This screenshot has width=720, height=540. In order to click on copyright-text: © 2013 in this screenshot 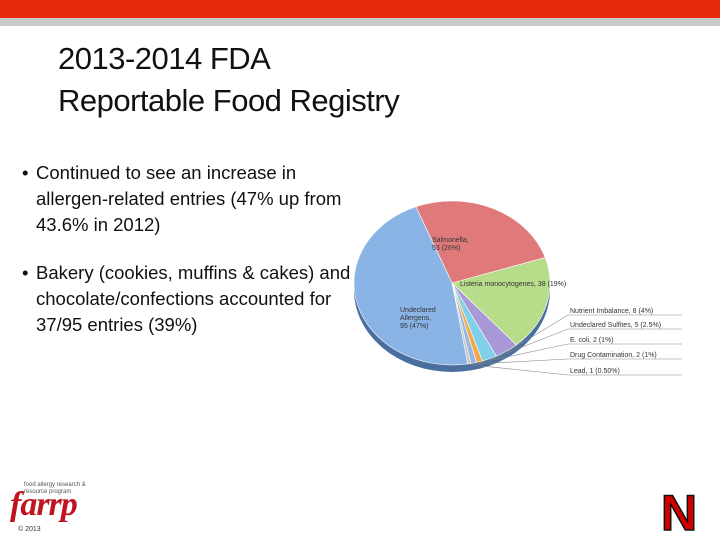, I will do `click(29, 529)`.